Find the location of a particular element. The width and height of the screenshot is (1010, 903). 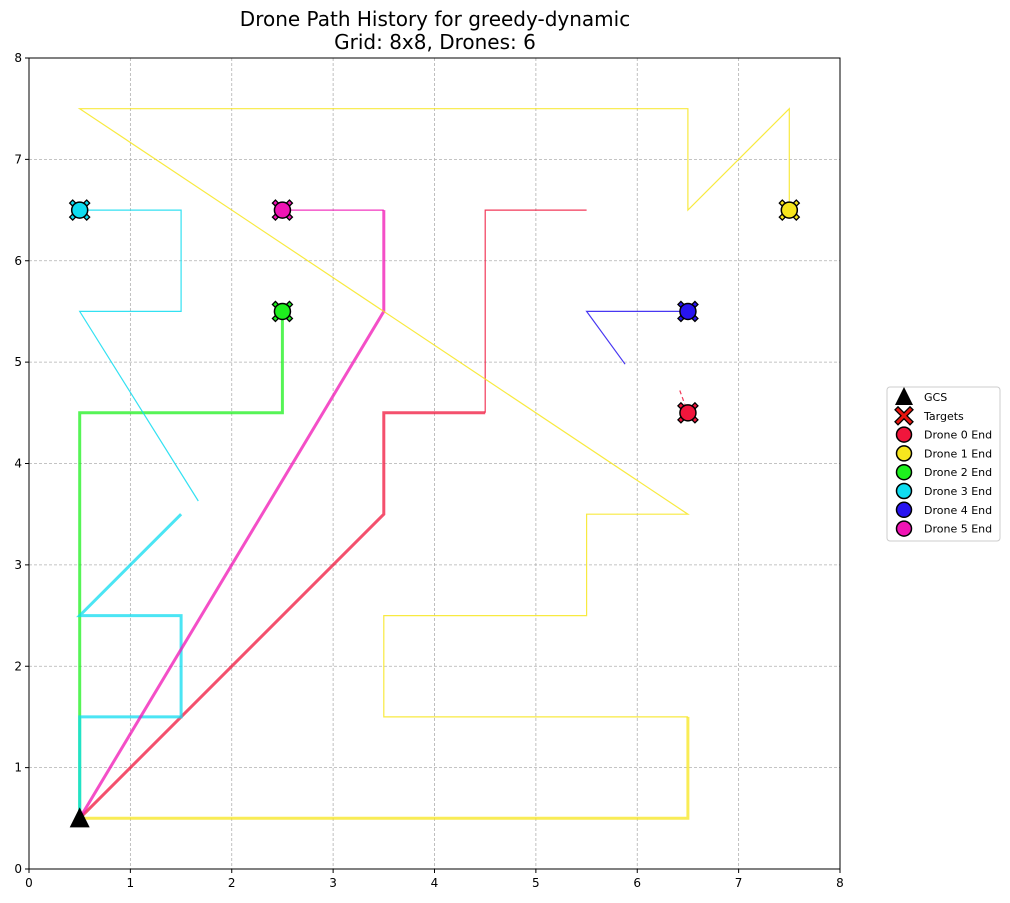

chart-title: Drone Path History for greedy-dynamic is located at coordinates (435, 19).